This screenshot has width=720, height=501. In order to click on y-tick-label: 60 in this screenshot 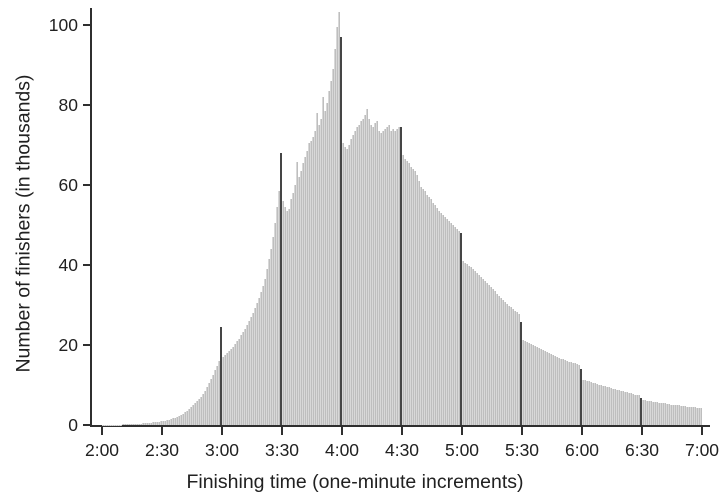, I will do `click(68, 185)`.